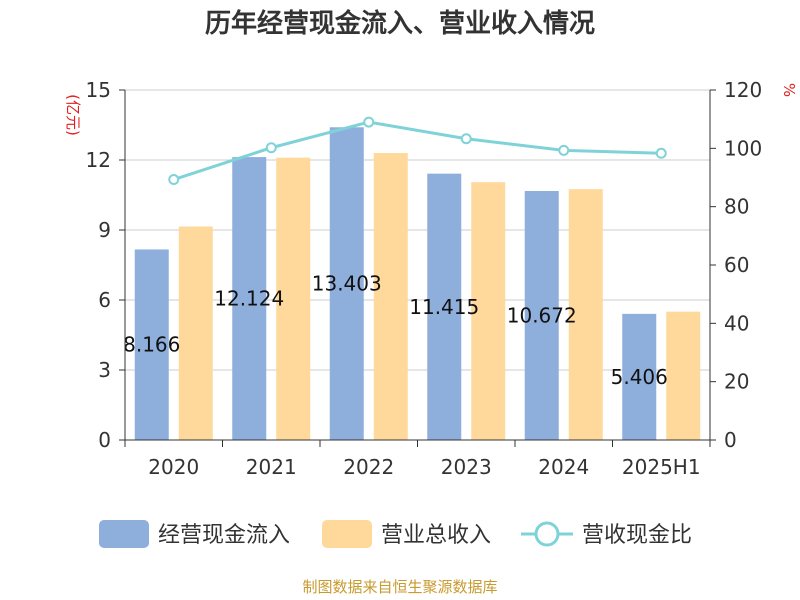  I want to click on x-tick-label: 2024, so click(563, 467).